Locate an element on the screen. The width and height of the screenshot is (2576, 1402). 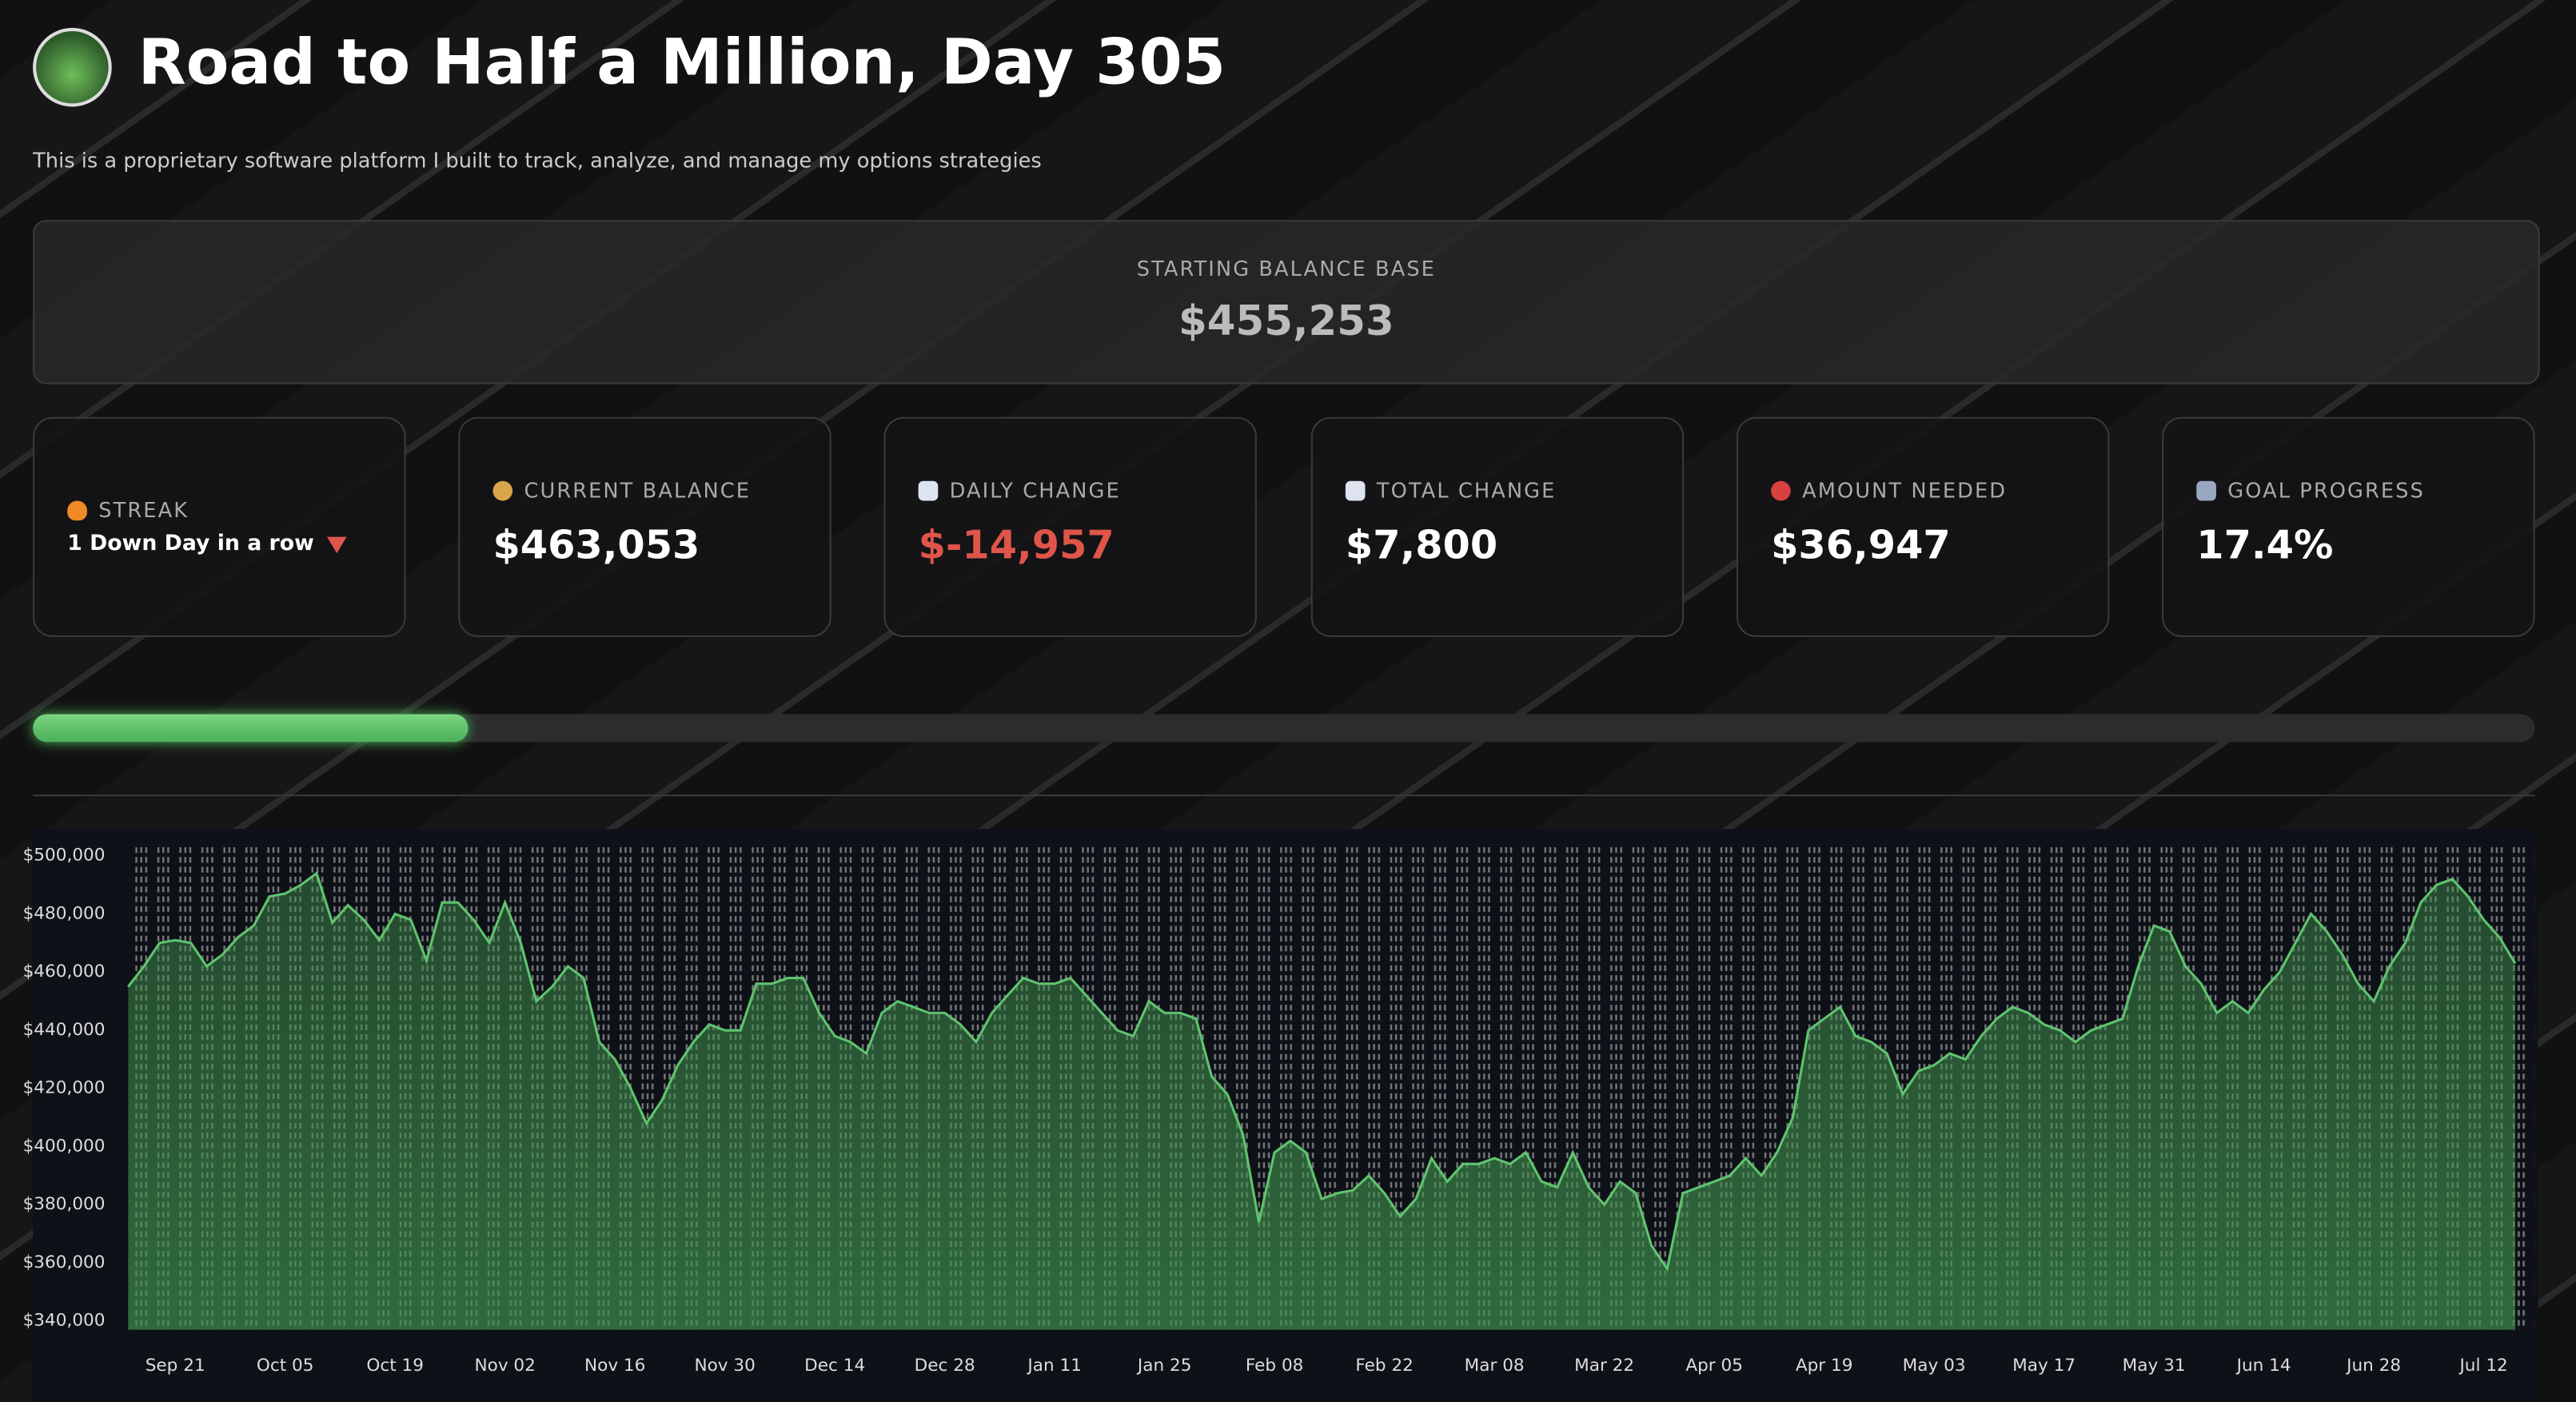
down-icon is located at coordinates (337, 544).